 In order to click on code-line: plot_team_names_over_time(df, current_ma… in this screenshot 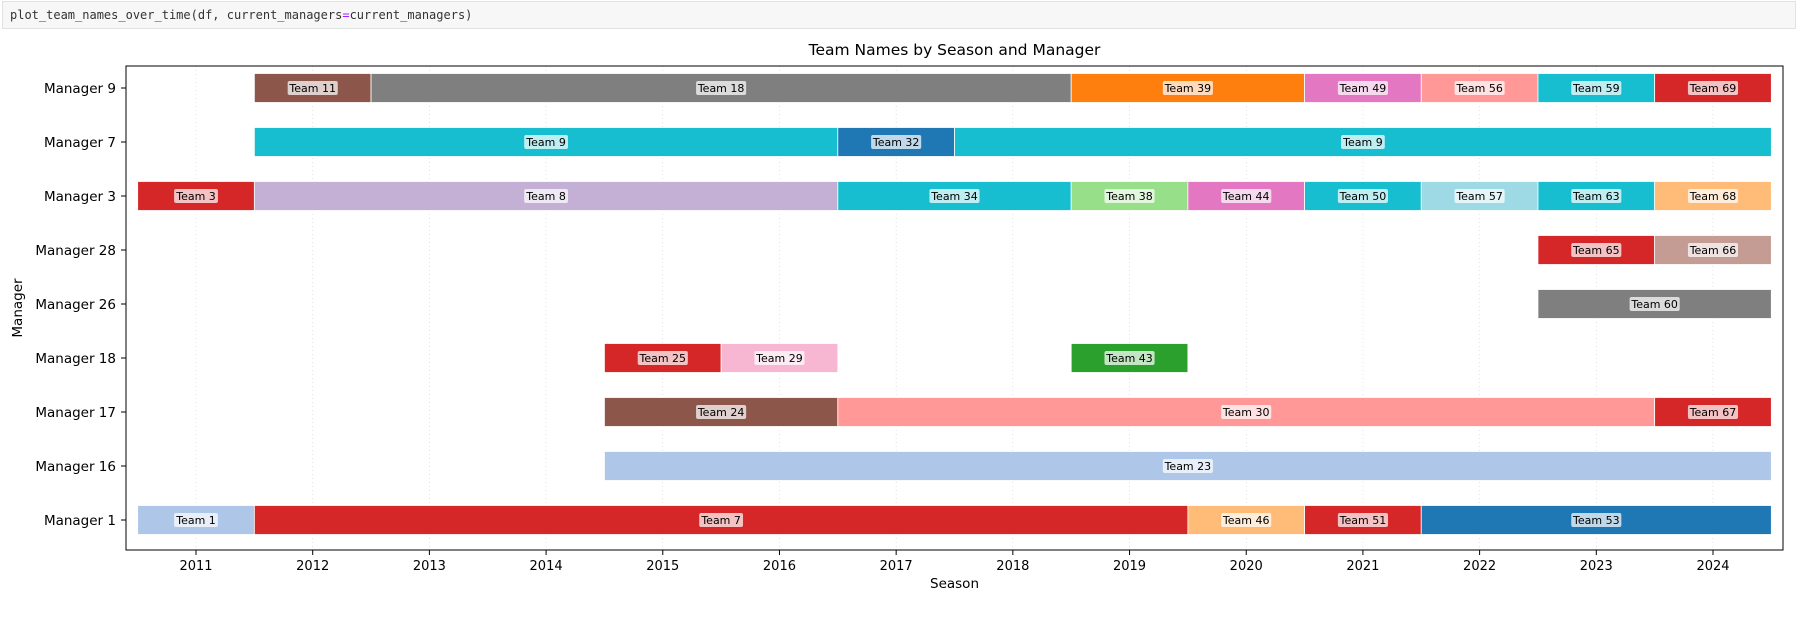, I will do `click(241, 15)`.